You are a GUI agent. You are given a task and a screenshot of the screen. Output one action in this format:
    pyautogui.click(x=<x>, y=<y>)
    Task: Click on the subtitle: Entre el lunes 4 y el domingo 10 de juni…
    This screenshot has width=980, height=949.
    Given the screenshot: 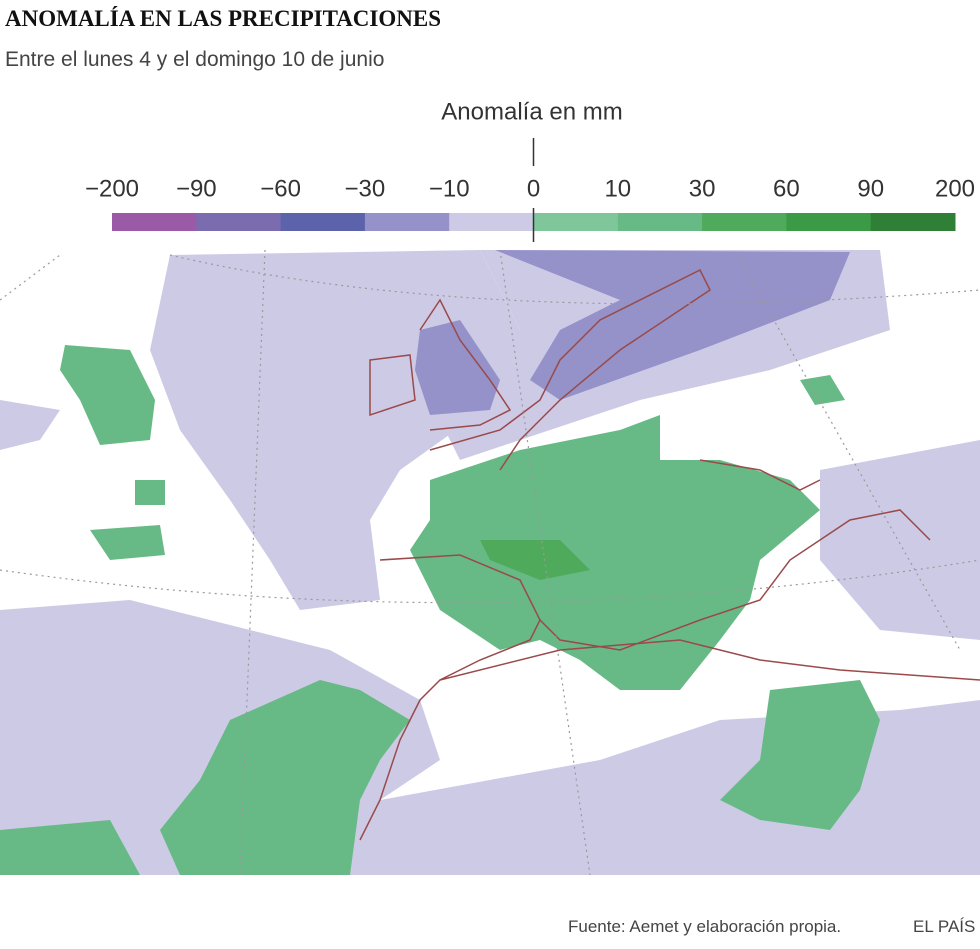 What is the action you would take?
    pyautogui.click(x=195, y=59)
    